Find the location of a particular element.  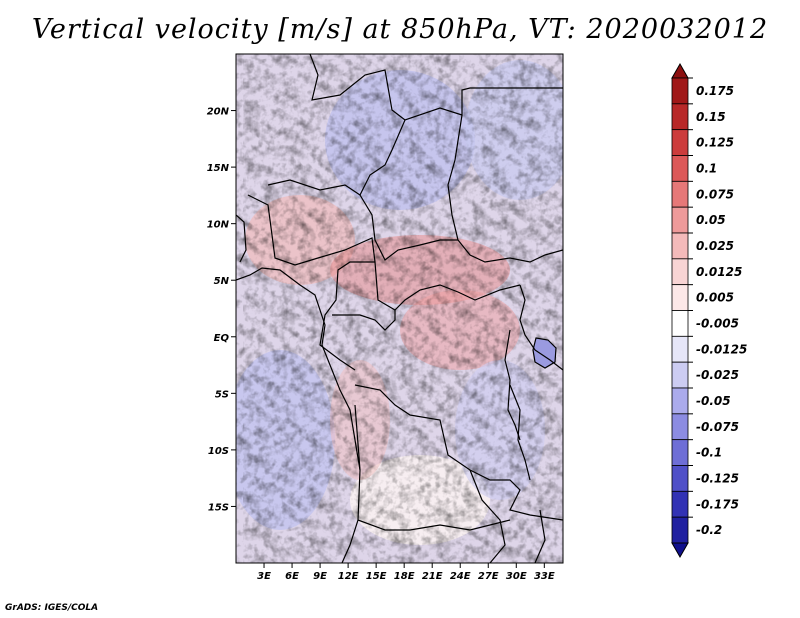

lon-tick-label: 18E is located at coordinates (404, 576).